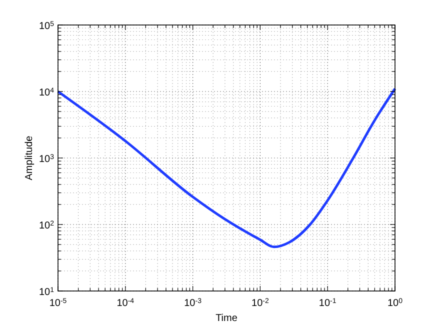 This screenshot has height=327, width=436. I want to click on x-axis-title: Time, so click(227, 318).